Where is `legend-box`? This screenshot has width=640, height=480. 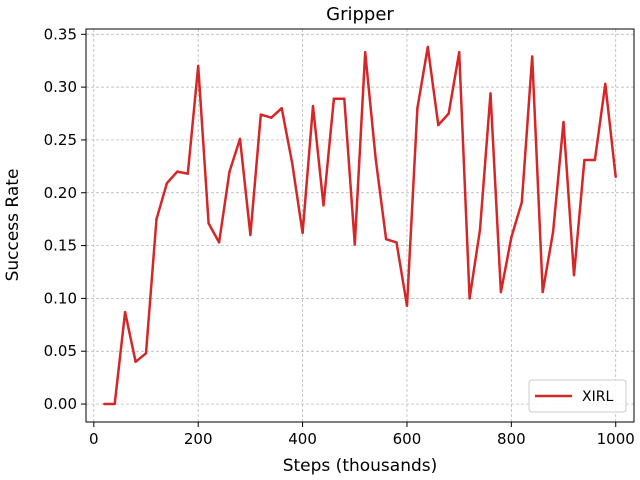
legend-box is located at coordinates (577, 396).